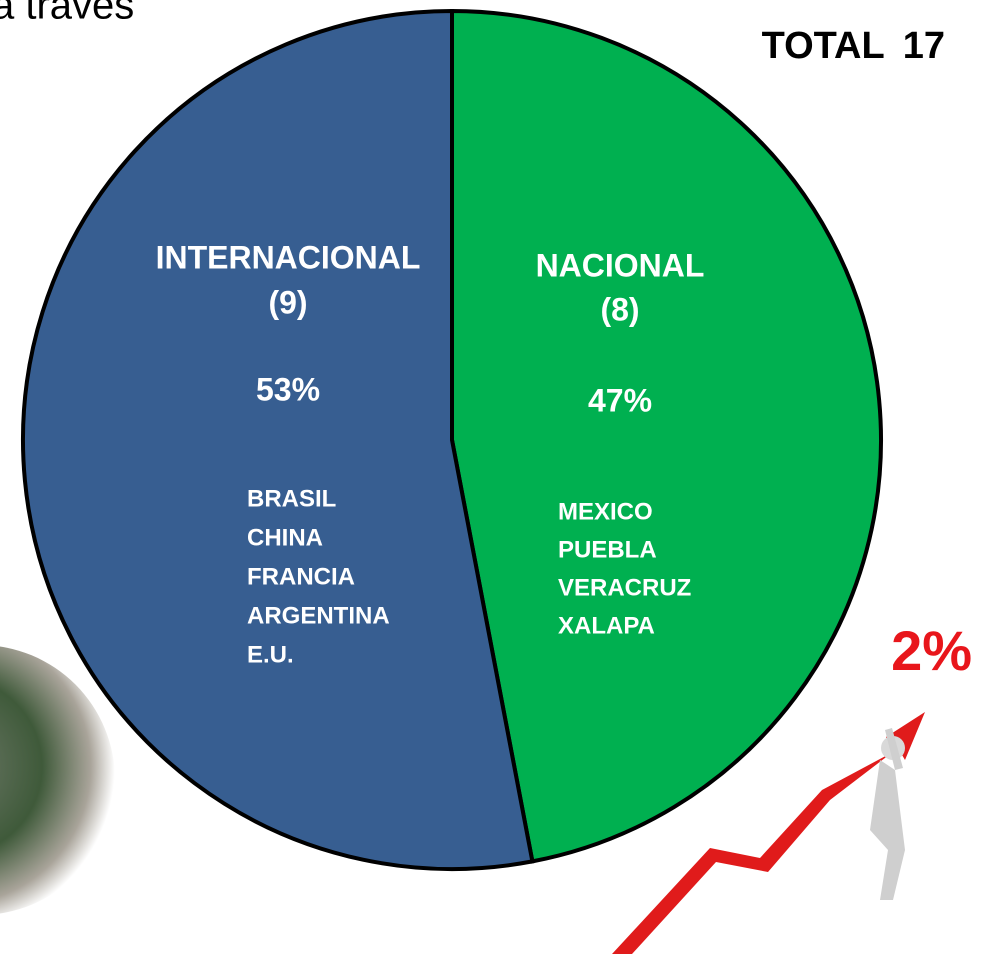  What do you see at coordinates (823, 46) in the screenshot?
I see `total-label: TOTAL` at bounding box center [823, 46].